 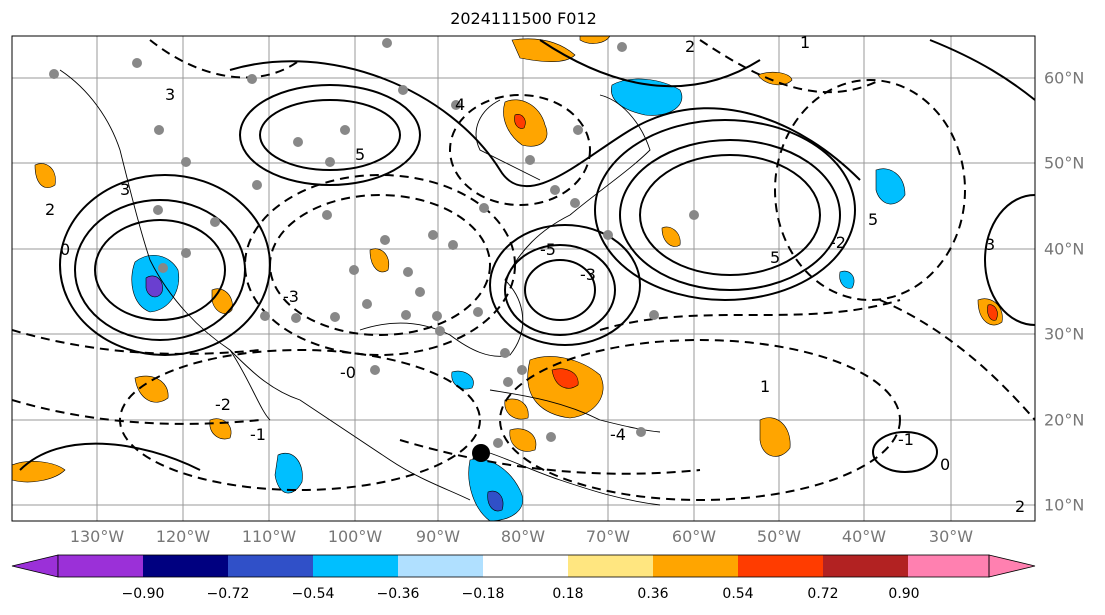 What do you see at coordinates (543, 50) in the screenshot?
I see `orange-patch-north` at bounding box center [543, 50].